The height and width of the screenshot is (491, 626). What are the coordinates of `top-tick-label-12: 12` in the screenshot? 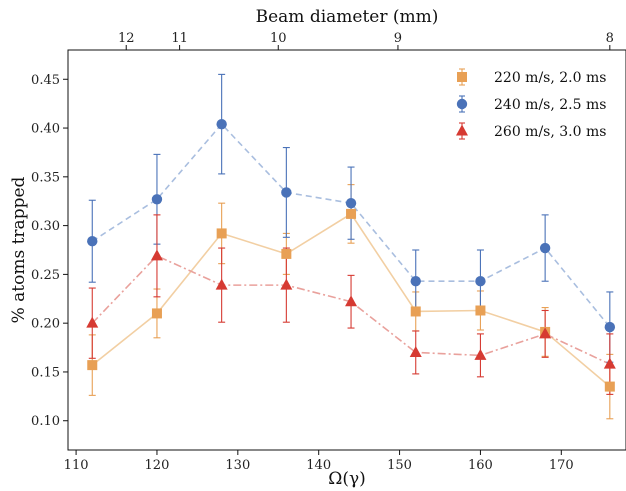 It's located at (126, 38).